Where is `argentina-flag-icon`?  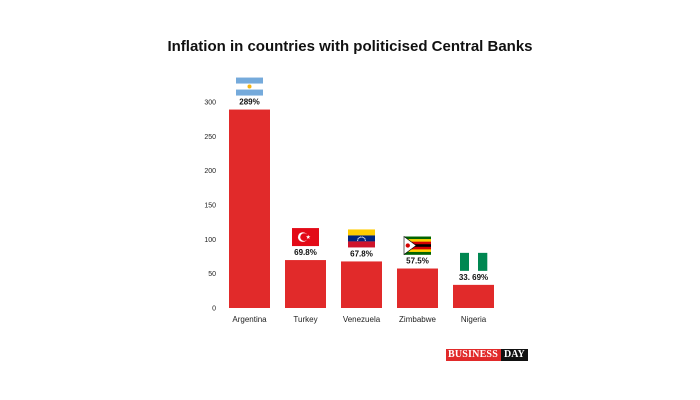
argentina-flag-icon is located at coordinates (249, 86).